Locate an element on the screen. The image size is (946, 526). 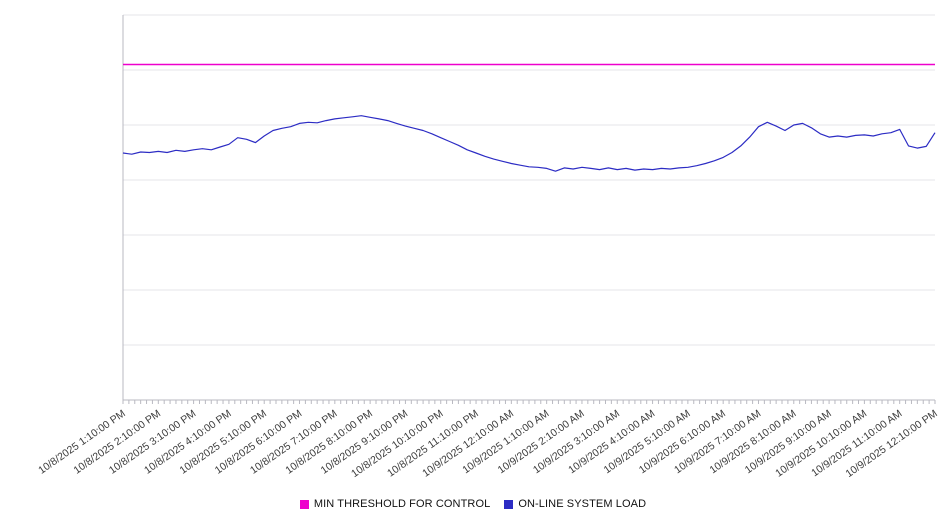
legend-label-min-threshold: MIN THRESHOLD FOR CONTROL is located at coordinates (402, 504).